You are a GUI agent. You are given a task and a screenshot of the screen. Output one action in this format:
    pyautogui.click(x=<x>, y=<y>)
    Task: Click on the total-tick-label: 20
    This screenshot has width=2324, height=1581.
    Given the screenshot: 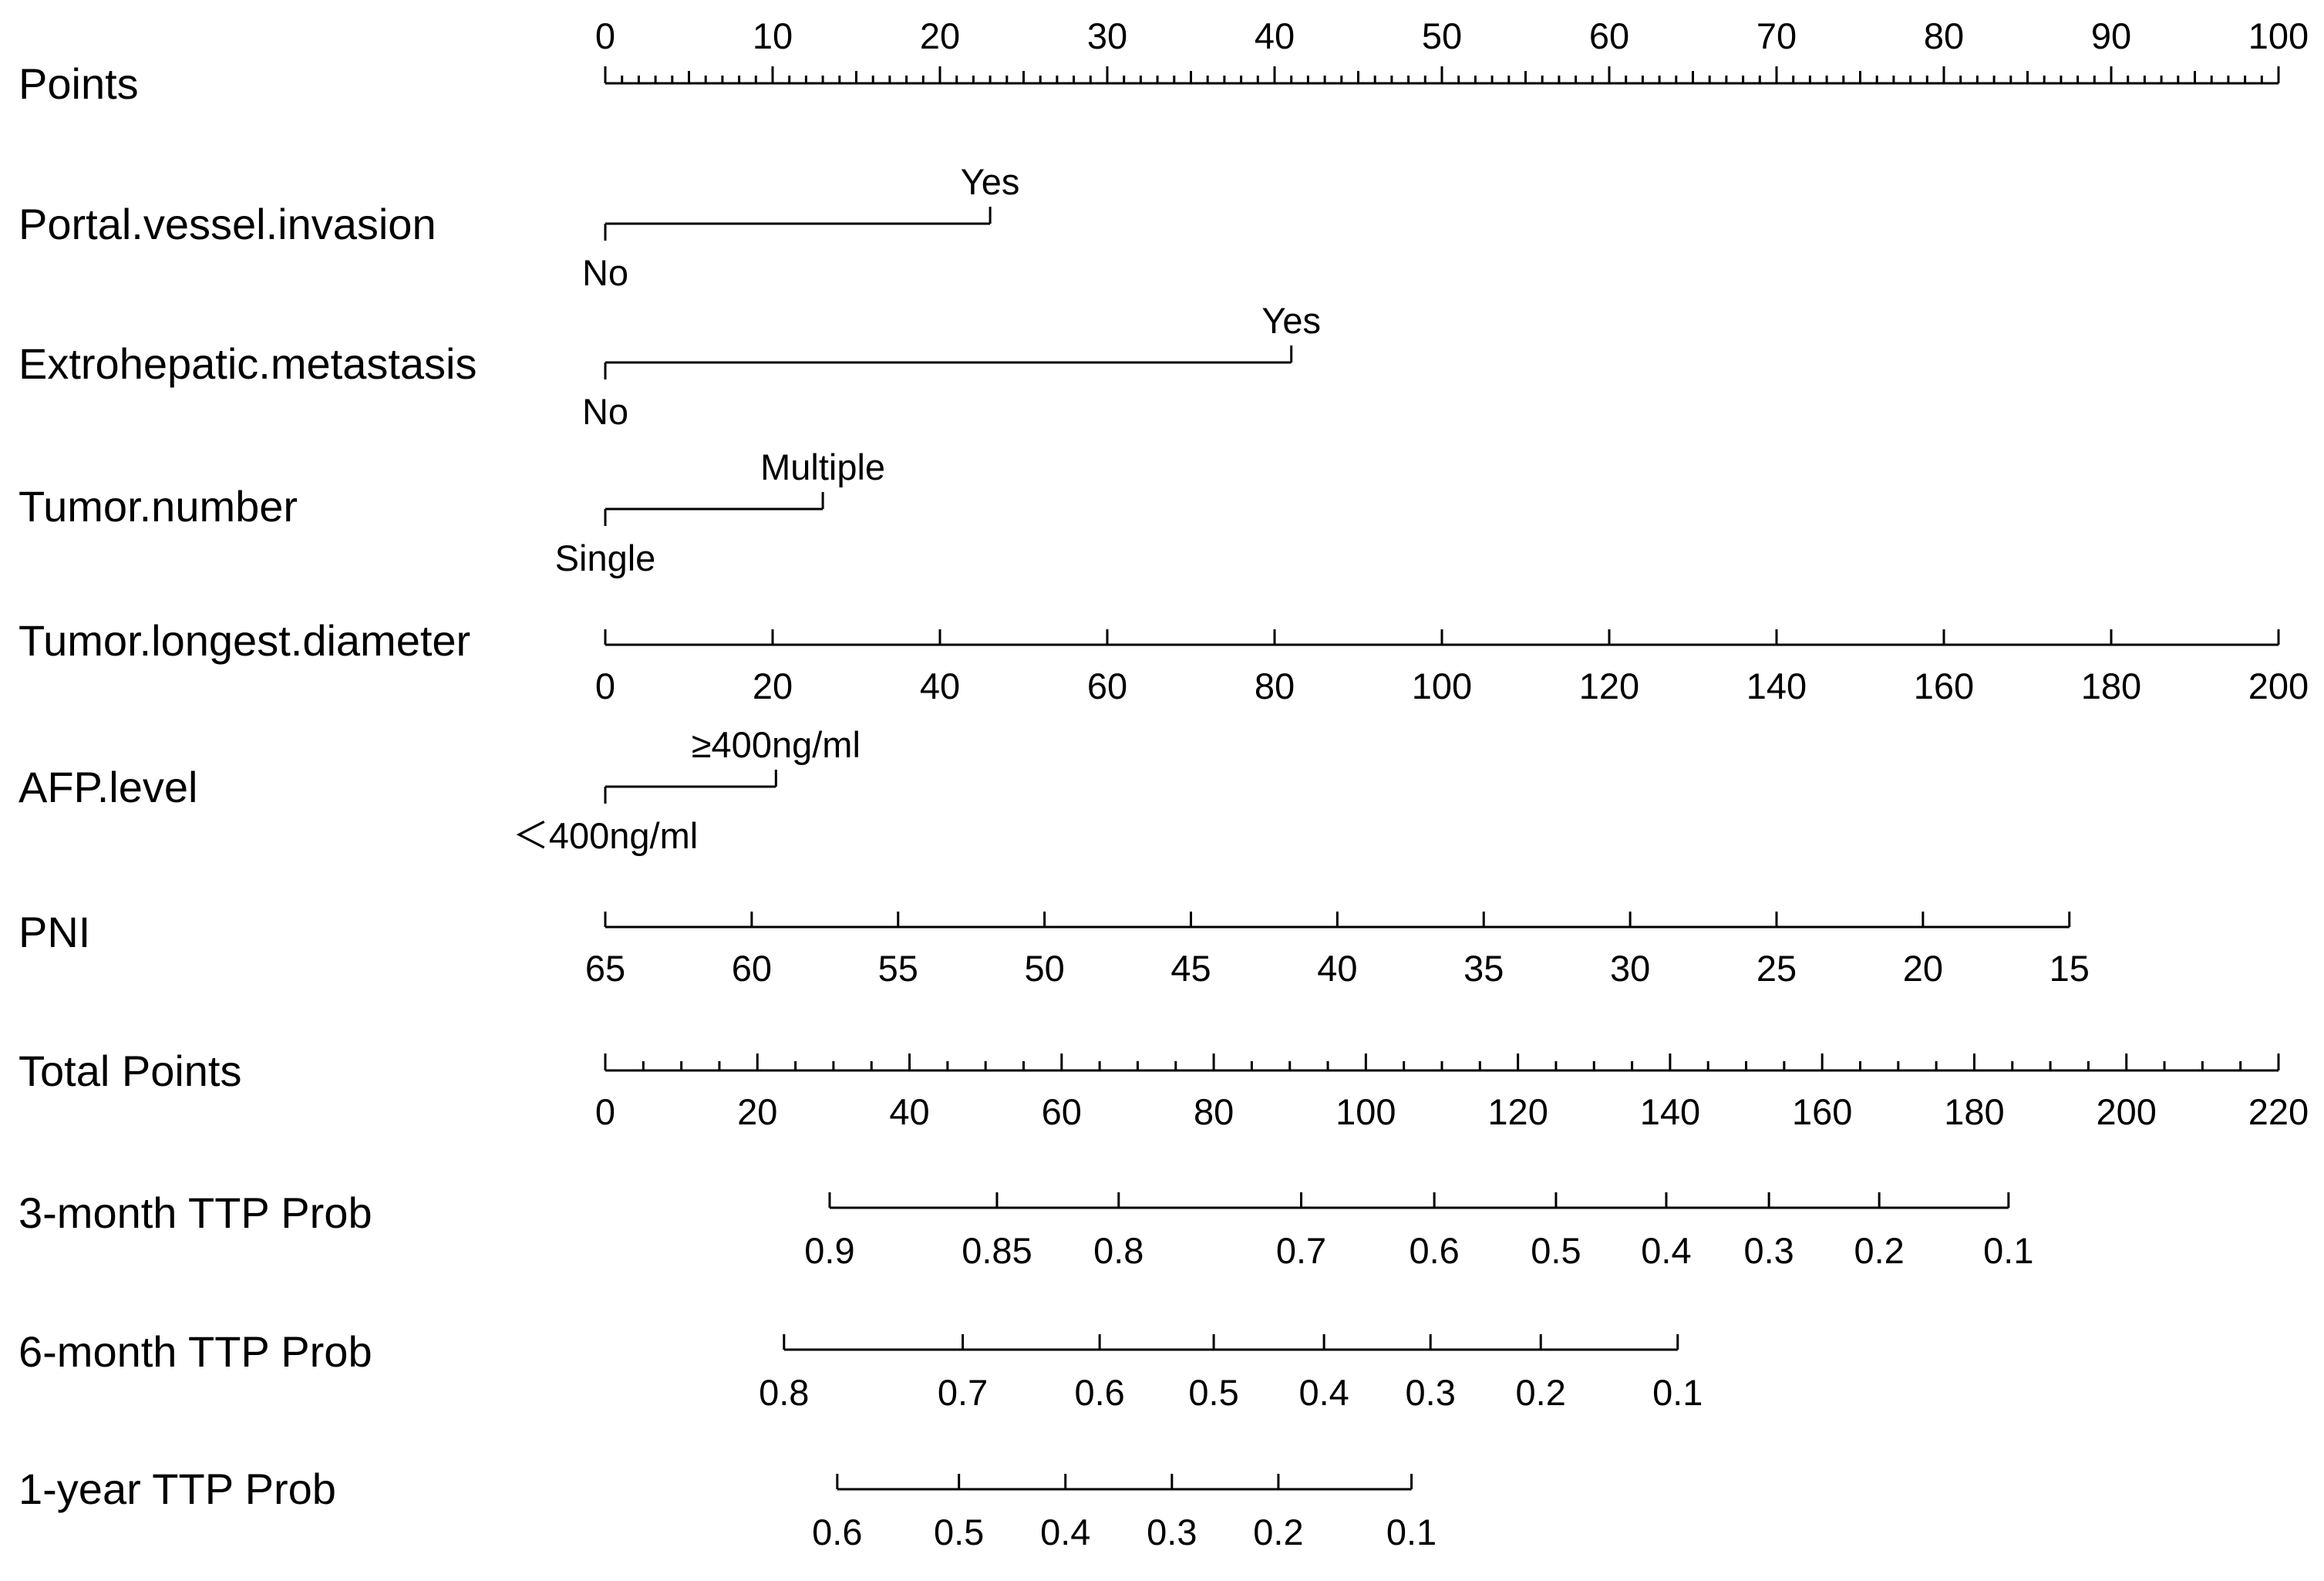 What is the action you would take?
    pyautogui.click(x=757, y=1111)
    